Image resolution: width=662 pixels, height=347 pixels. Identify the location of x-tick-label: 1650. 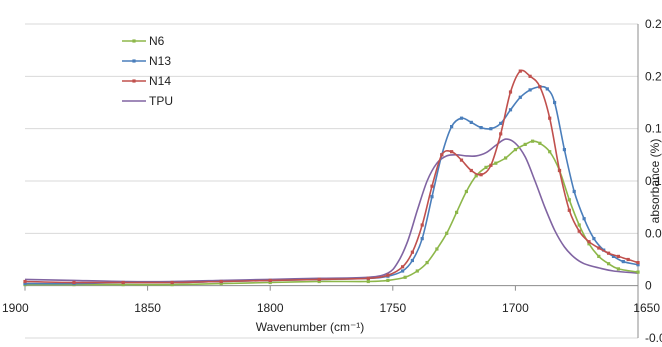
(646, 308).